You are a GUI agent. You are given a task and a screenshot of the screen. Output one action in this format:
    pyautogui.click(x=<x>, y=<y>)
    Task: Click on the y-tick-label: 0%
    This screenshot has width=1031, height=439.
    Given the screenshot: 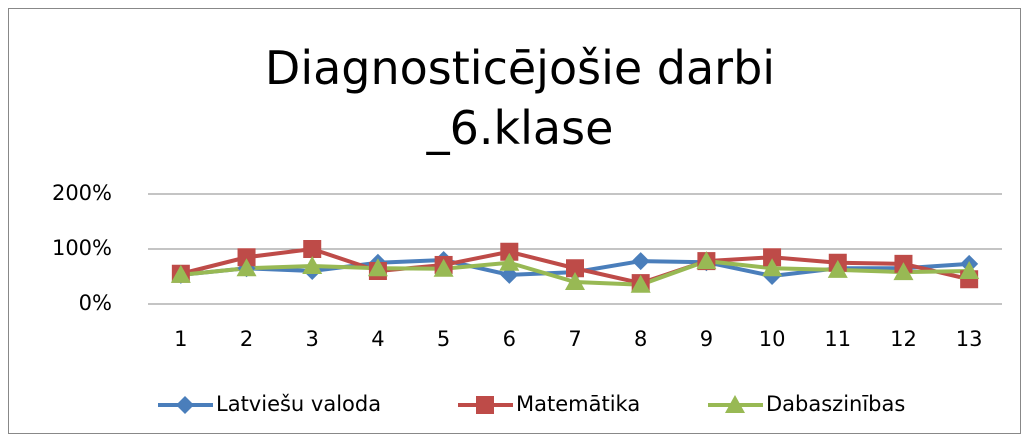 What is the action you would take?
    pyautogui.click(x=95, y=303)
    